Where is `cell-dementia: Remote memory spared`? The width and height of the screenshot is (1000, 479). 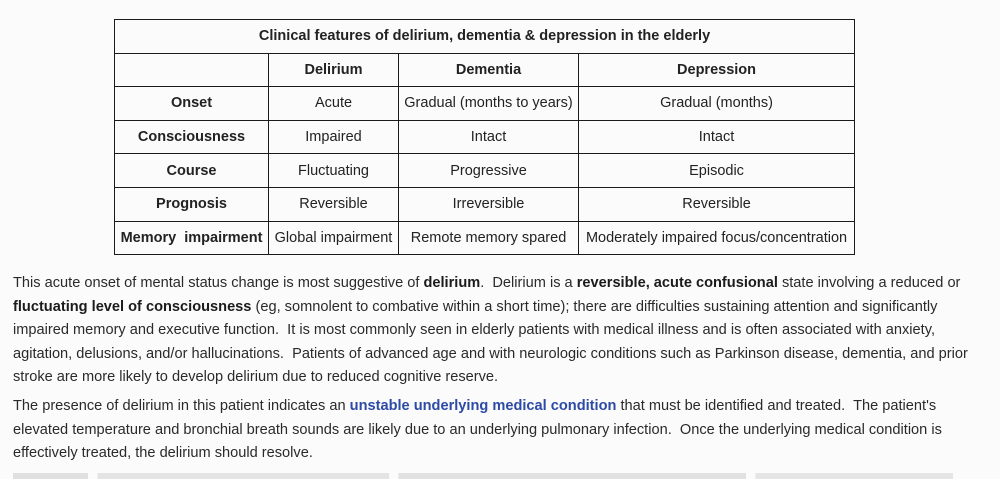 cell-dementia: Remote memory spared is located at coordinates (488, 238).